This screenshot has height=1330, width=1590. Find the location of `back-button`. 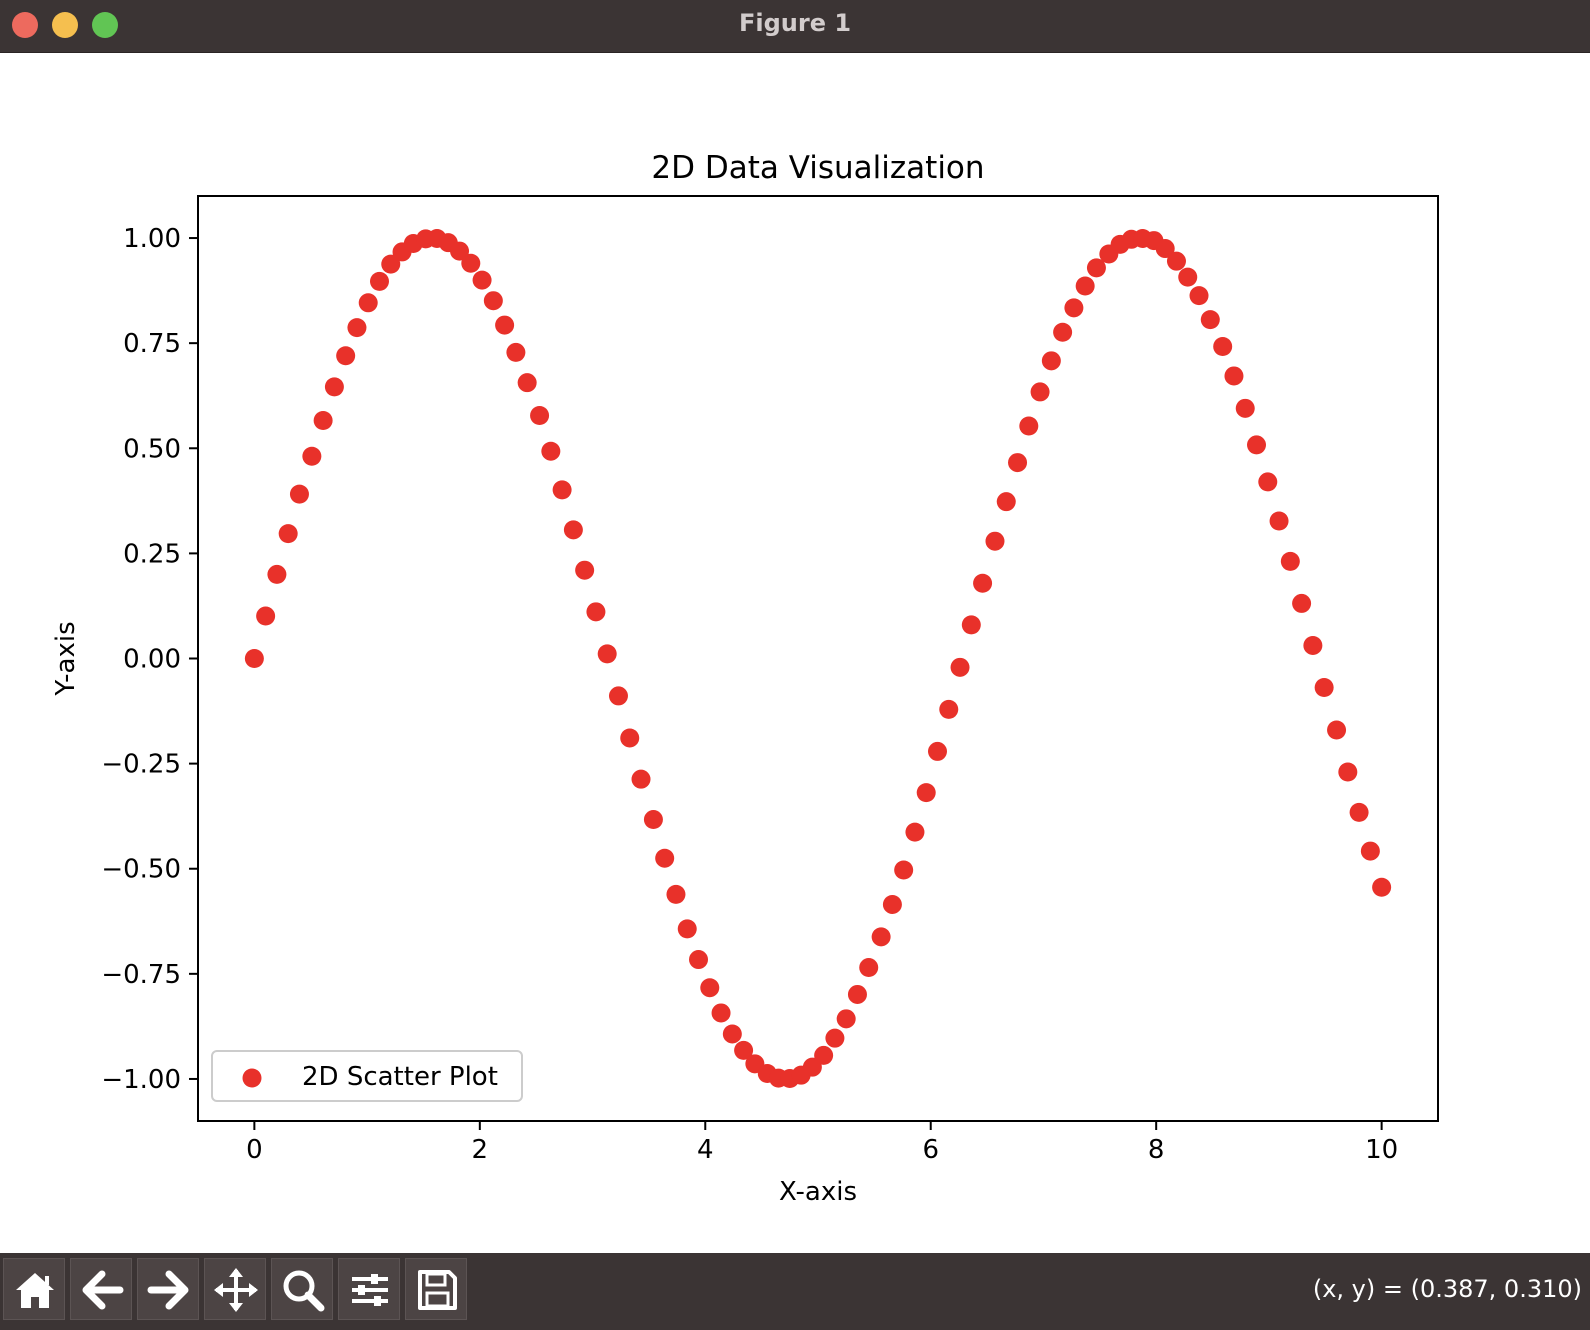

back-button is located at coordinates (101, 1289).